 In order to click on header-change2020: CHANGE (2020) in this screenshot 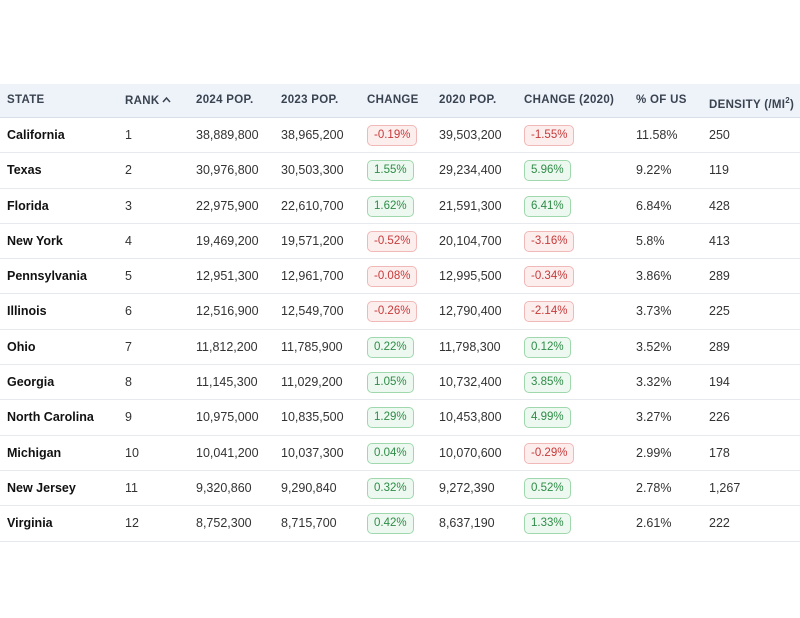, I will do `click(569, 100)`.